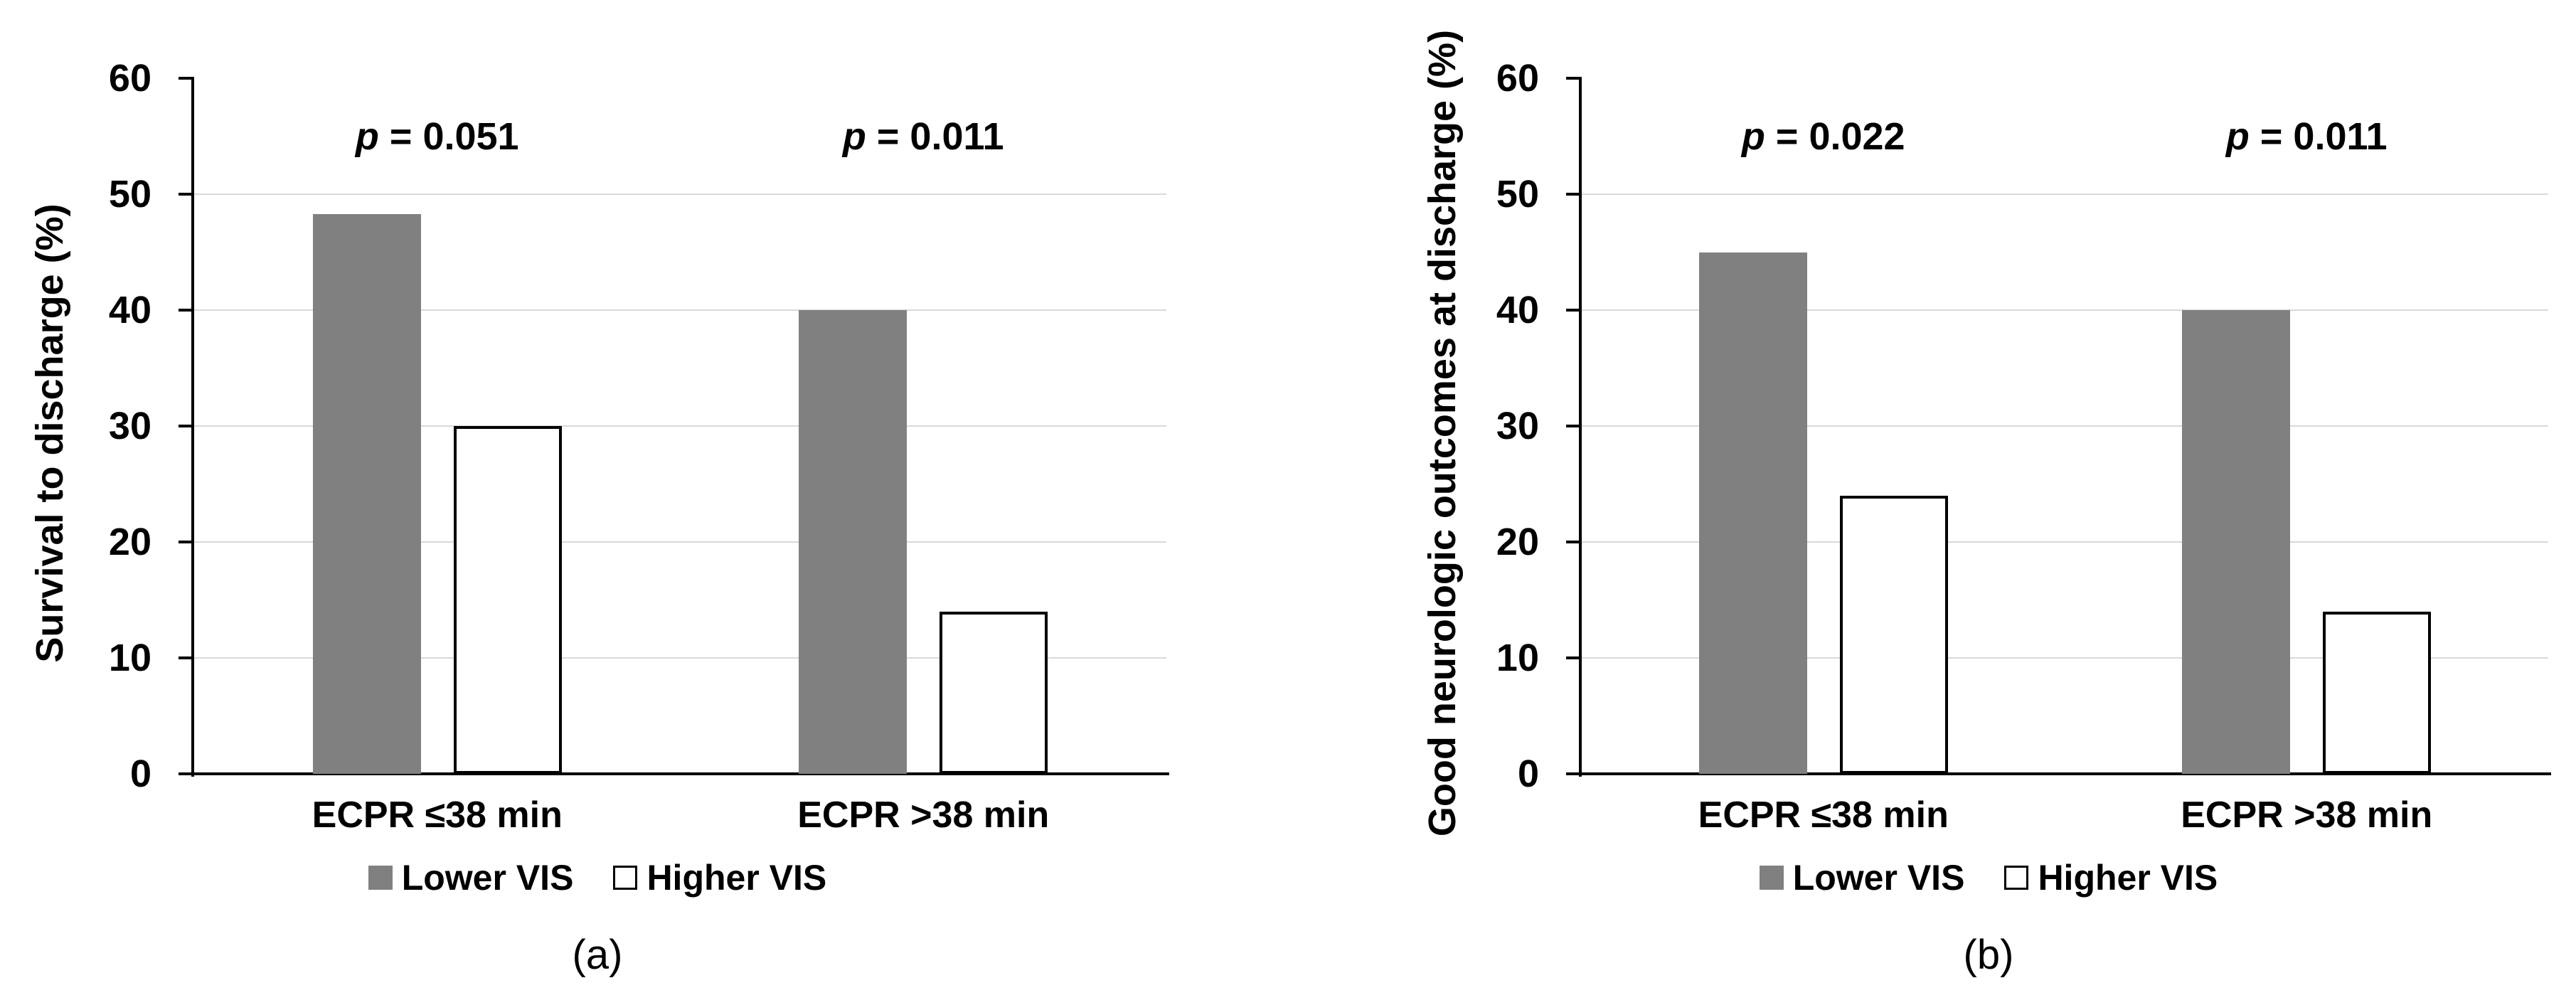  I want to click on chart-caption: (a), so click(597, 955).